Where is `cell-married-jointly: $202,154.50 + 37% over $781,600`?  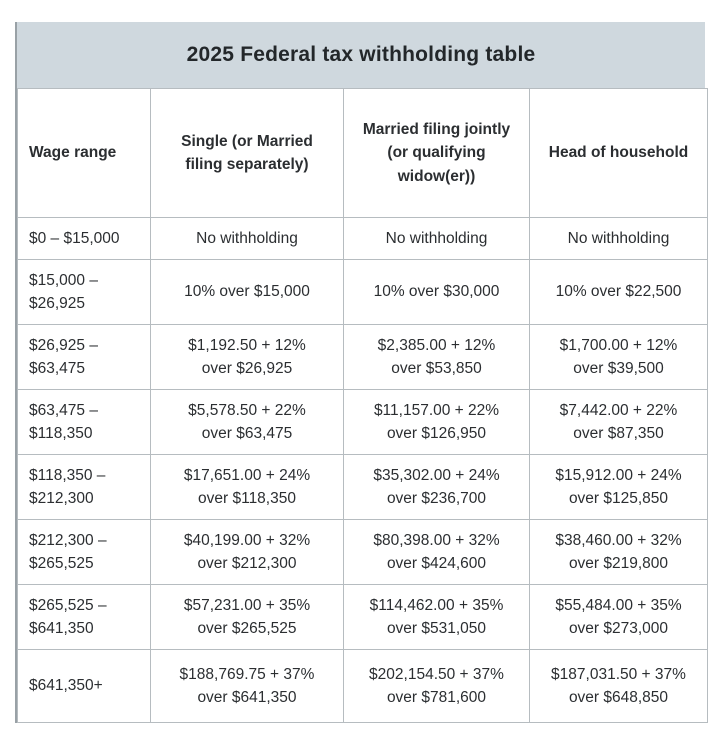
cell-married-jointly: $202,154.50 + 37% over $781,600 is located at coordinates (436, 686).